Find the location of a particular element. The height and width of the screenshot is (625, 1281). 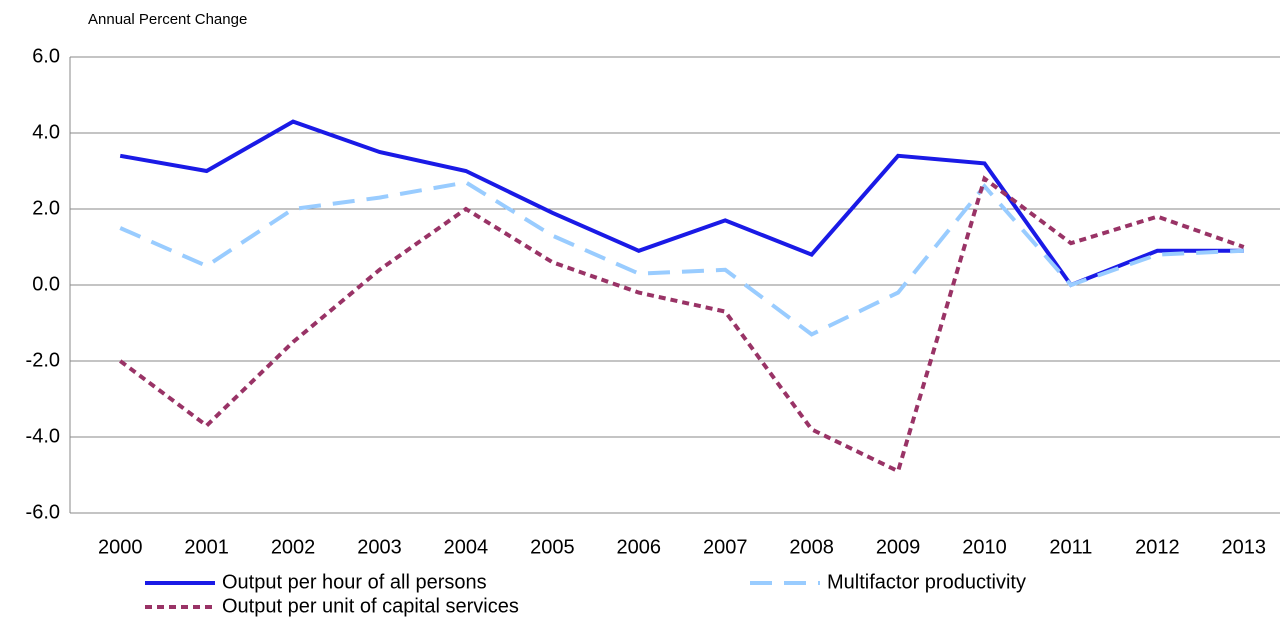

legend-label: Output per unit of capital services is located at coordinates (370, 606).